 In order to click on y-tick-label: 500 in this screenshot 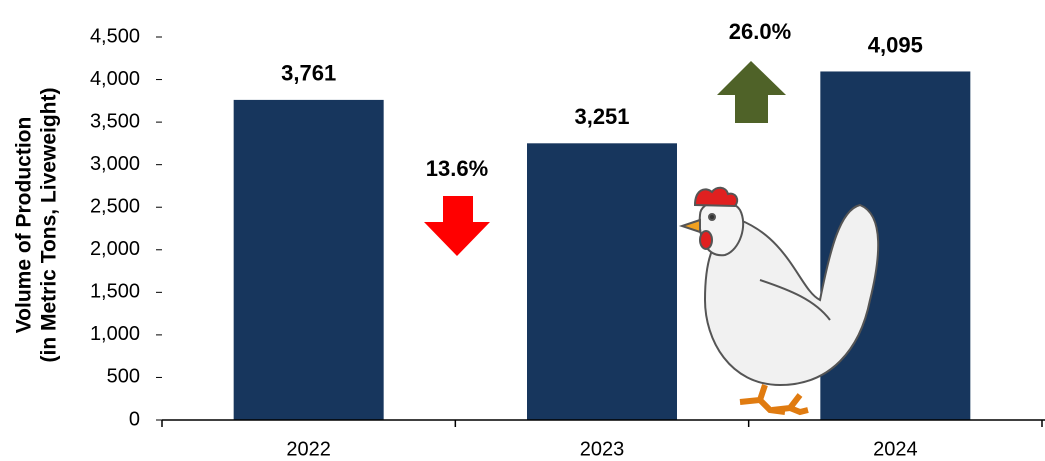, I will do `click(123, 377)`.